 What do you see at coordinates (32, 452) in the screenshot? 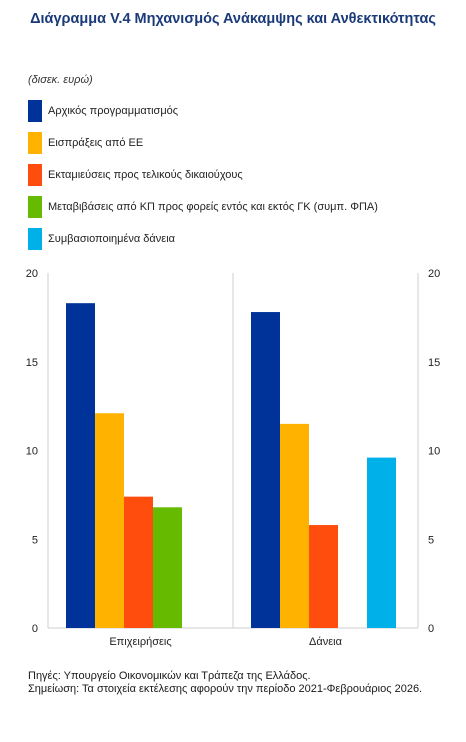
I see `y-tick-label-left: 10` at bounding box center [32, 452].